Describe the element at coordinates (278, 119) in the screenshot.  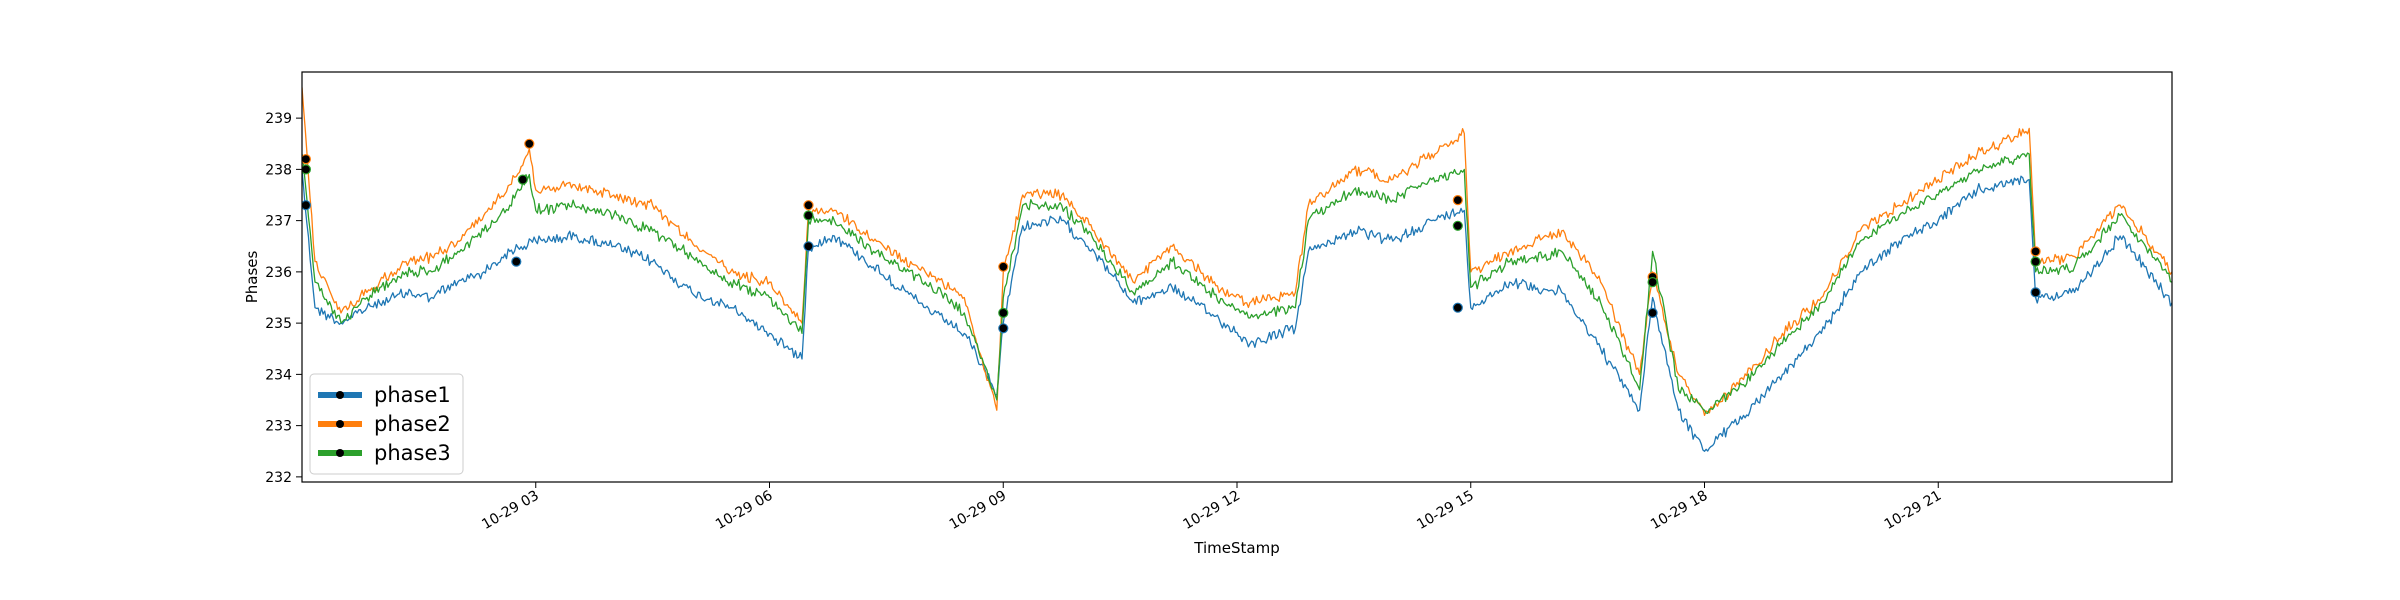
I see `y-tick-label-239: 239` at that location.